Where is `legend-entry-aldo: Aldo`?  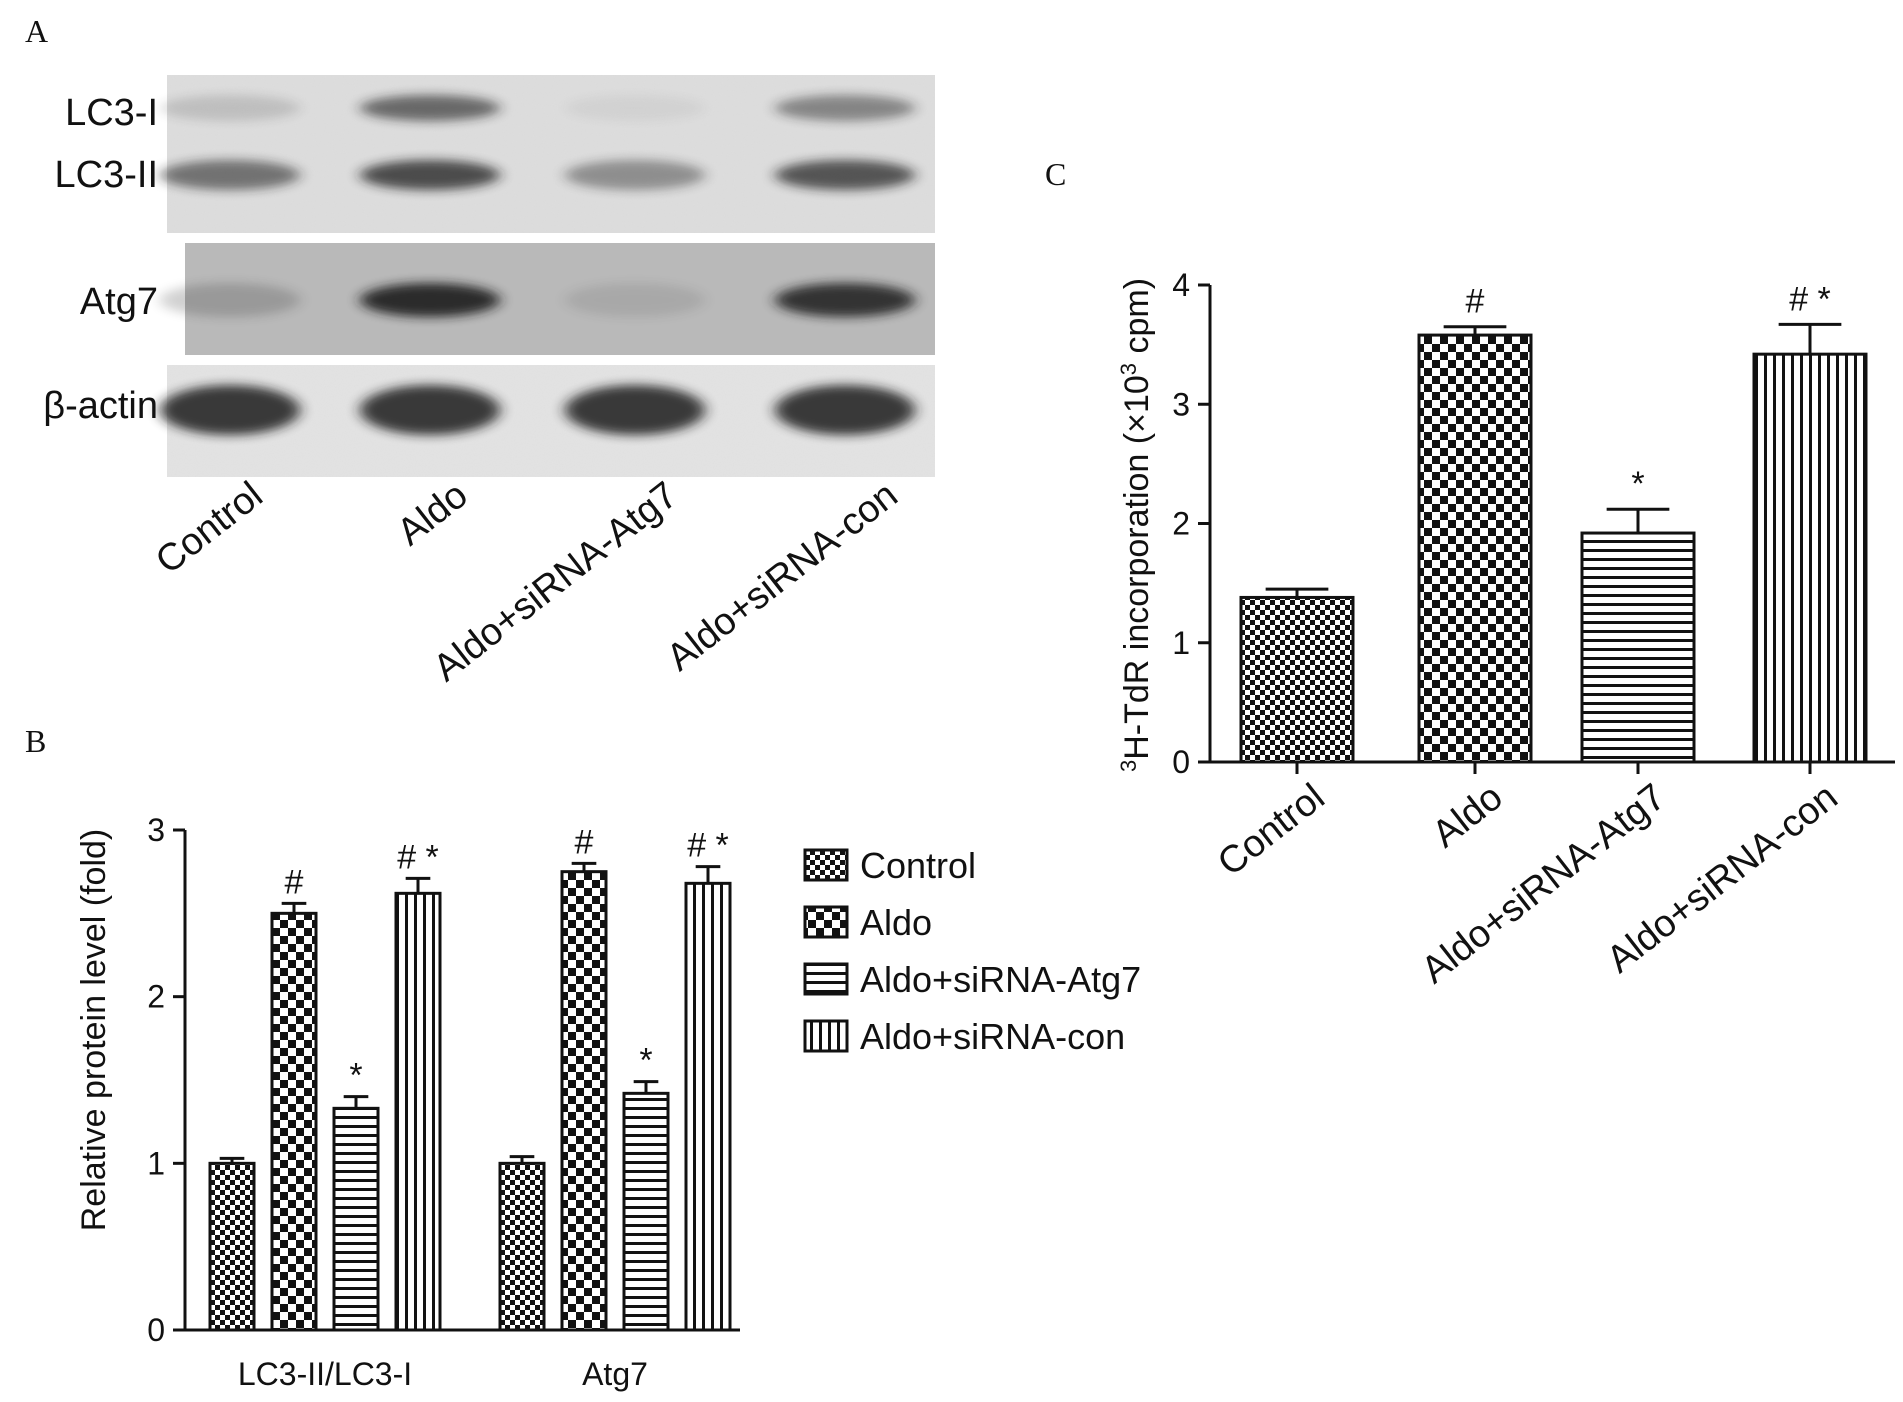 legend-entry-aldo: Aldo is located at coordinates (867, 922).